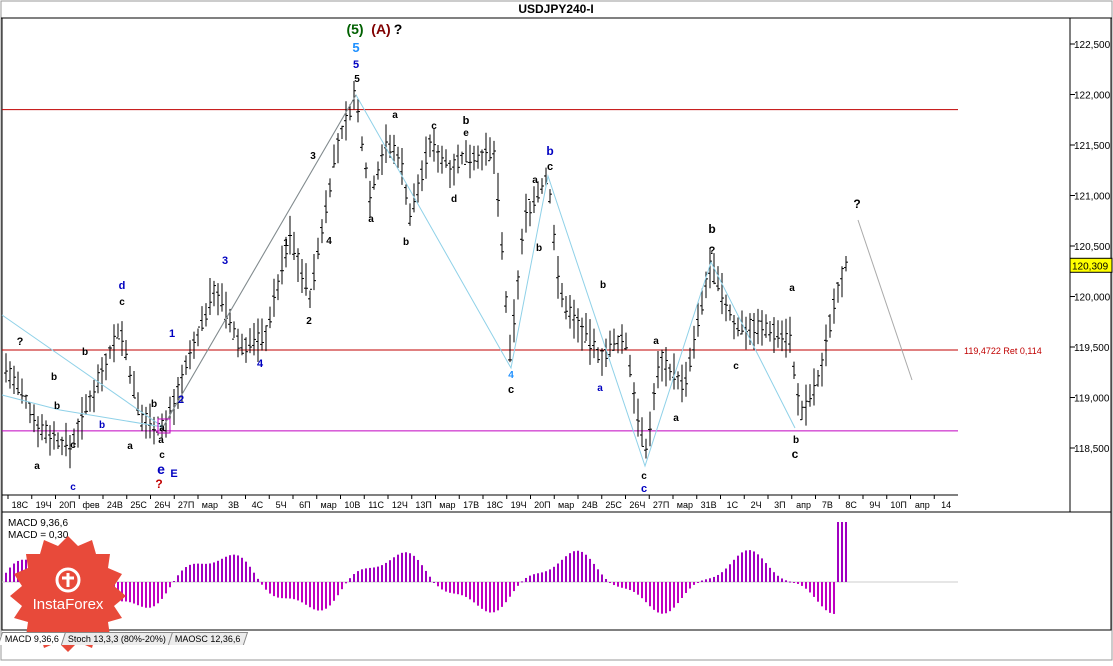 The width and height of the screenshot is (1113, 666). I want to click on tab-macd: MACD 9,36,6, so click(33, 638).